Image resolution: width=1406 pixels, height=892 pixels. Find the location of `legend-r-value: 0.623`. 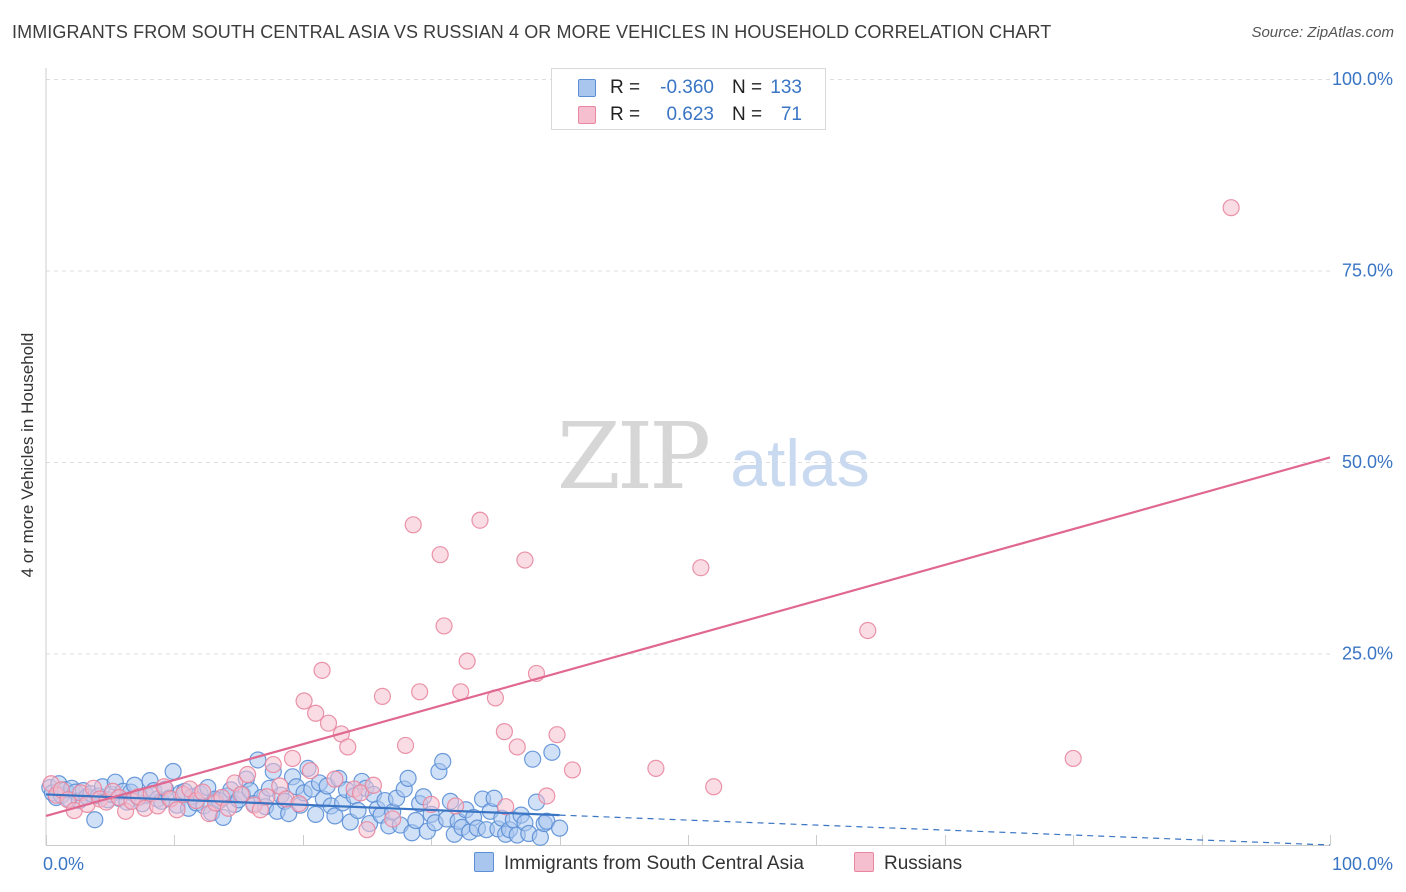

legend-r-value: 0.623 is located at coordinates (690, 114).